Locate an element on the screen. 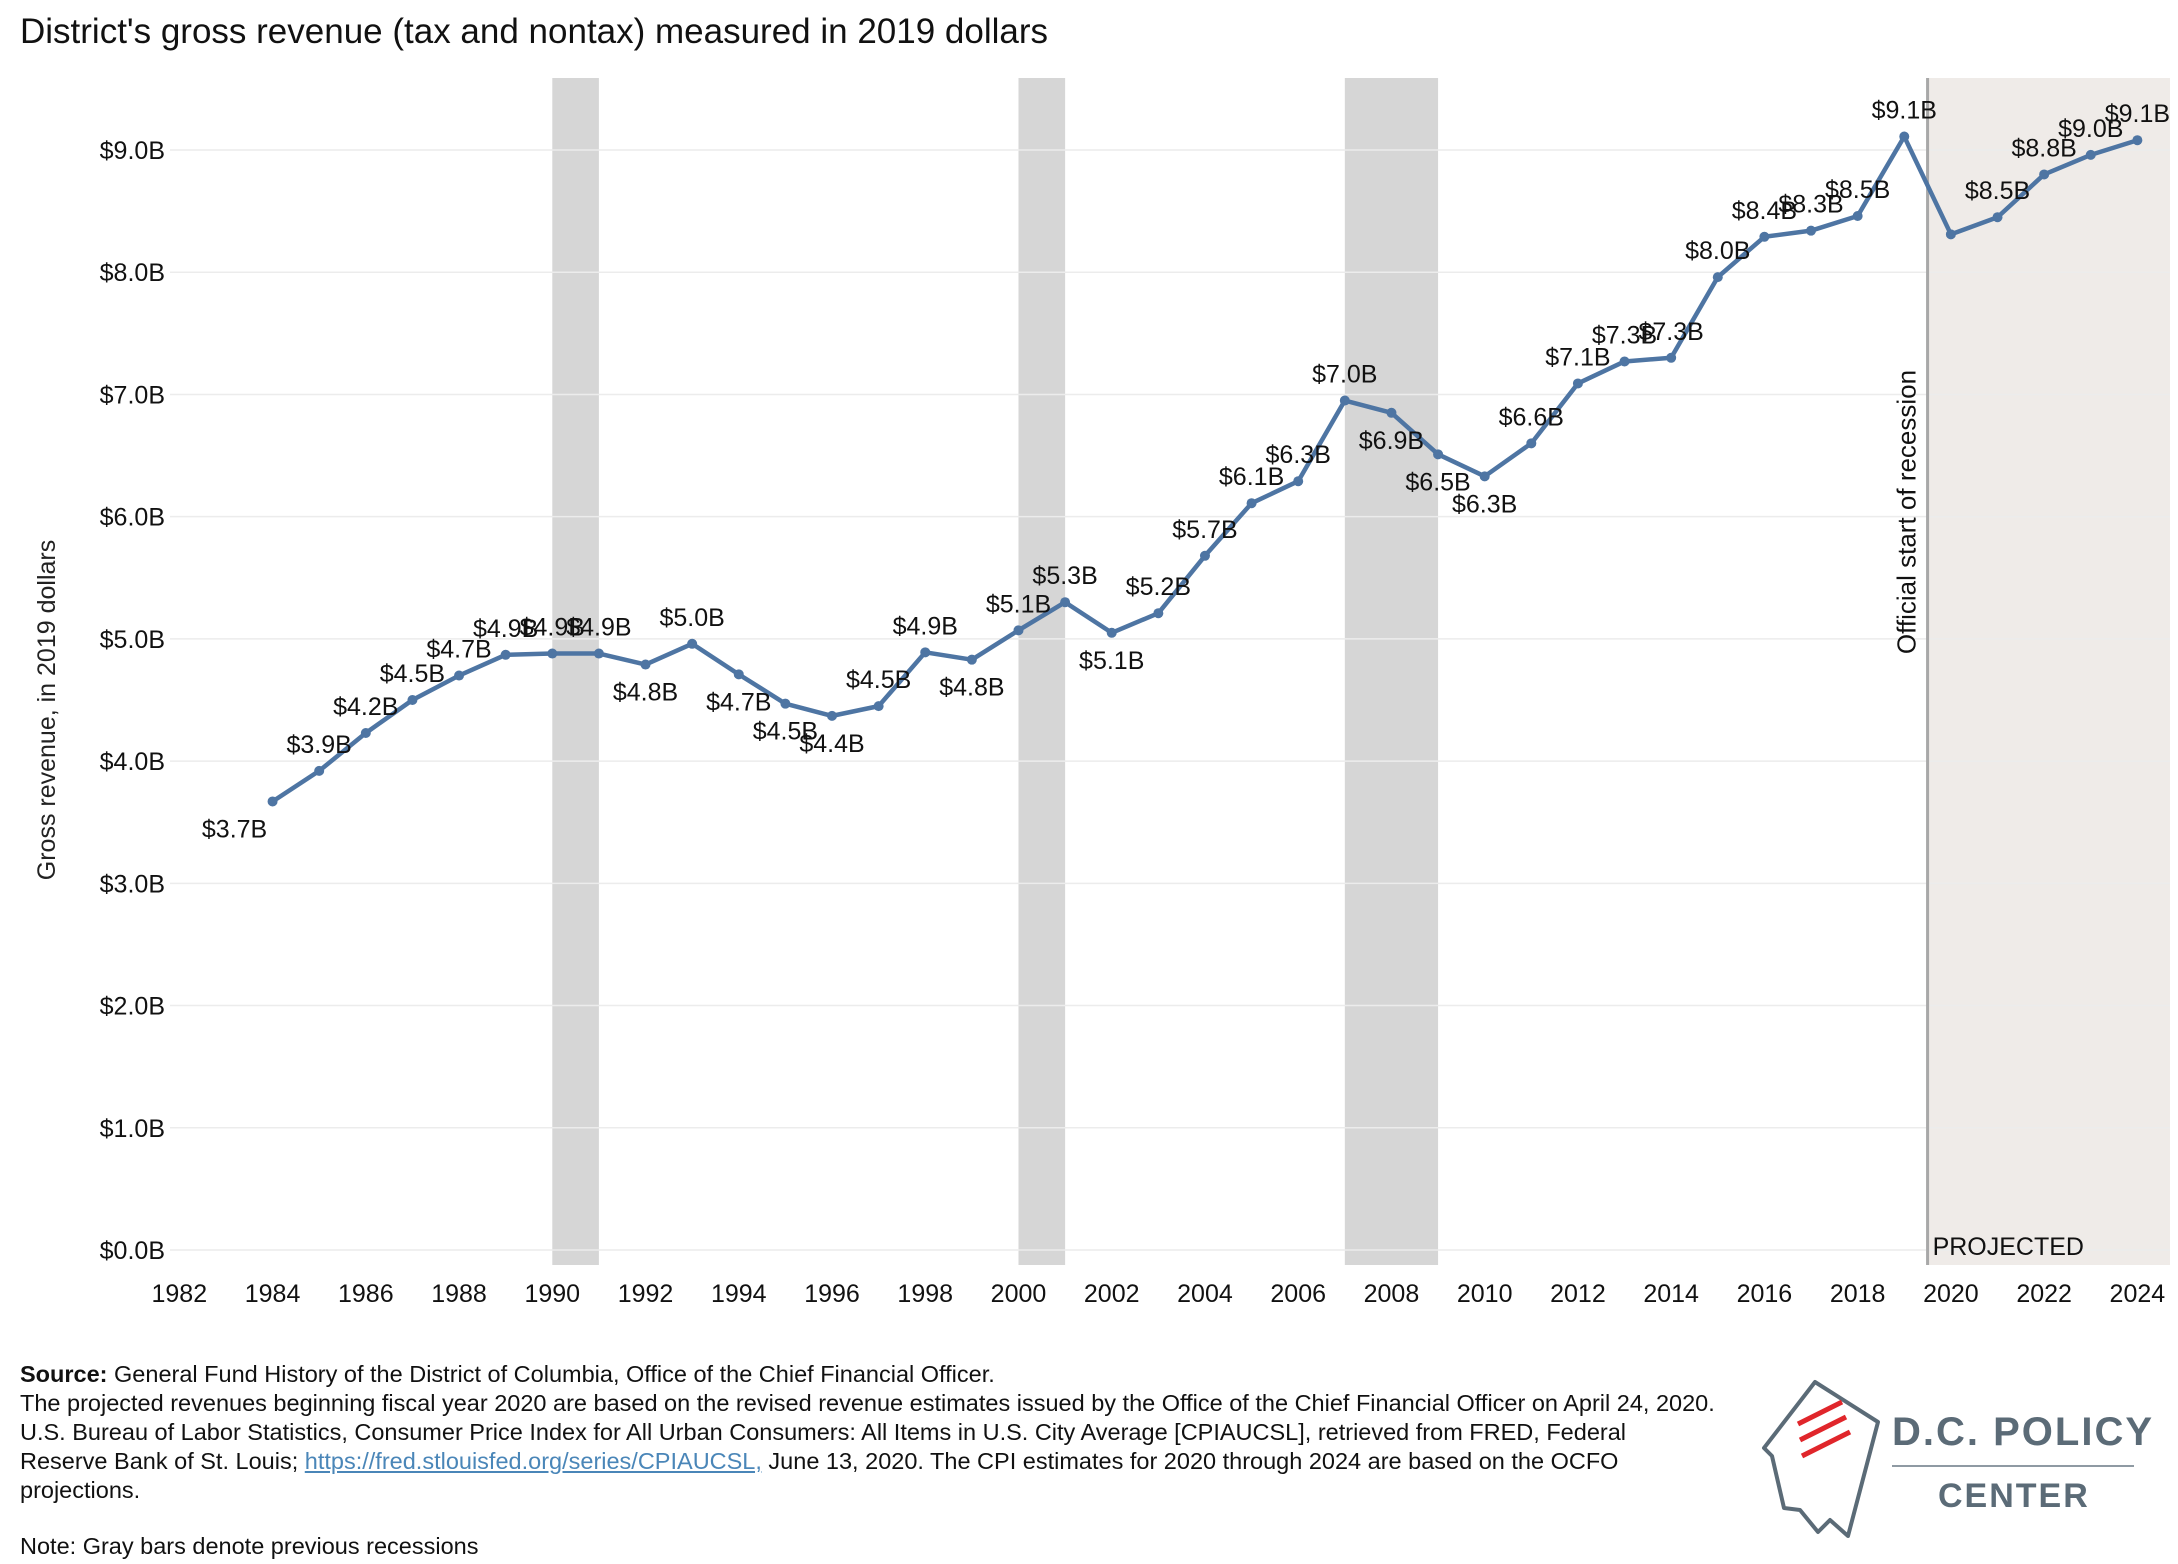 Image resolution: width=2178 pixels, height=1564 pixels. y-tick-label: $7.0B is located at coordinates (132, 395).